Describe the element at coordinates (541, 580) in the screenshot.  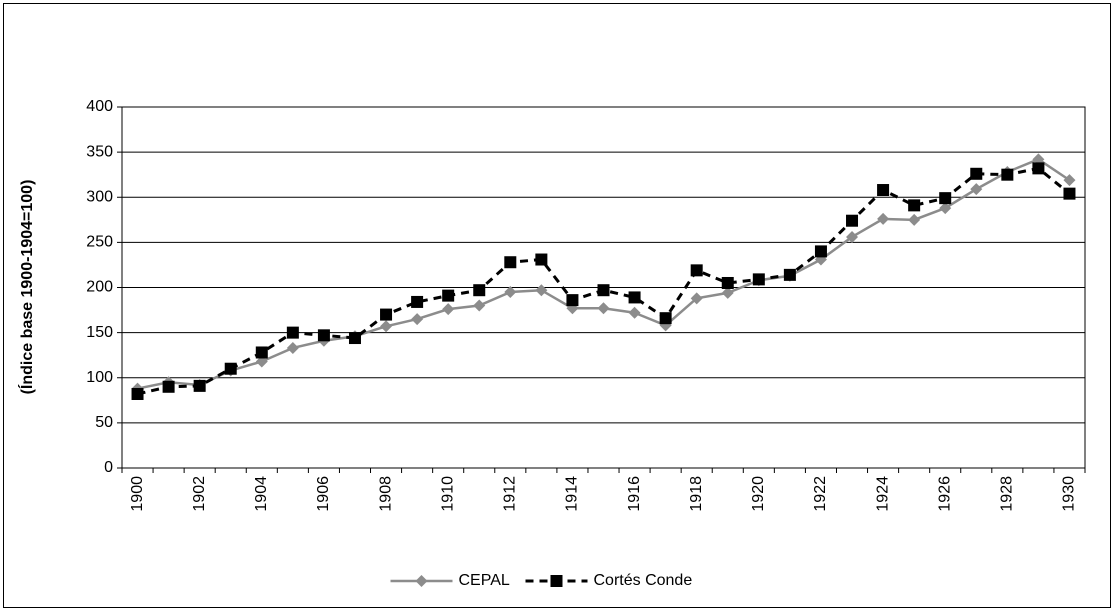
I see `legend: CEPAL Cortés Conde` at that location.